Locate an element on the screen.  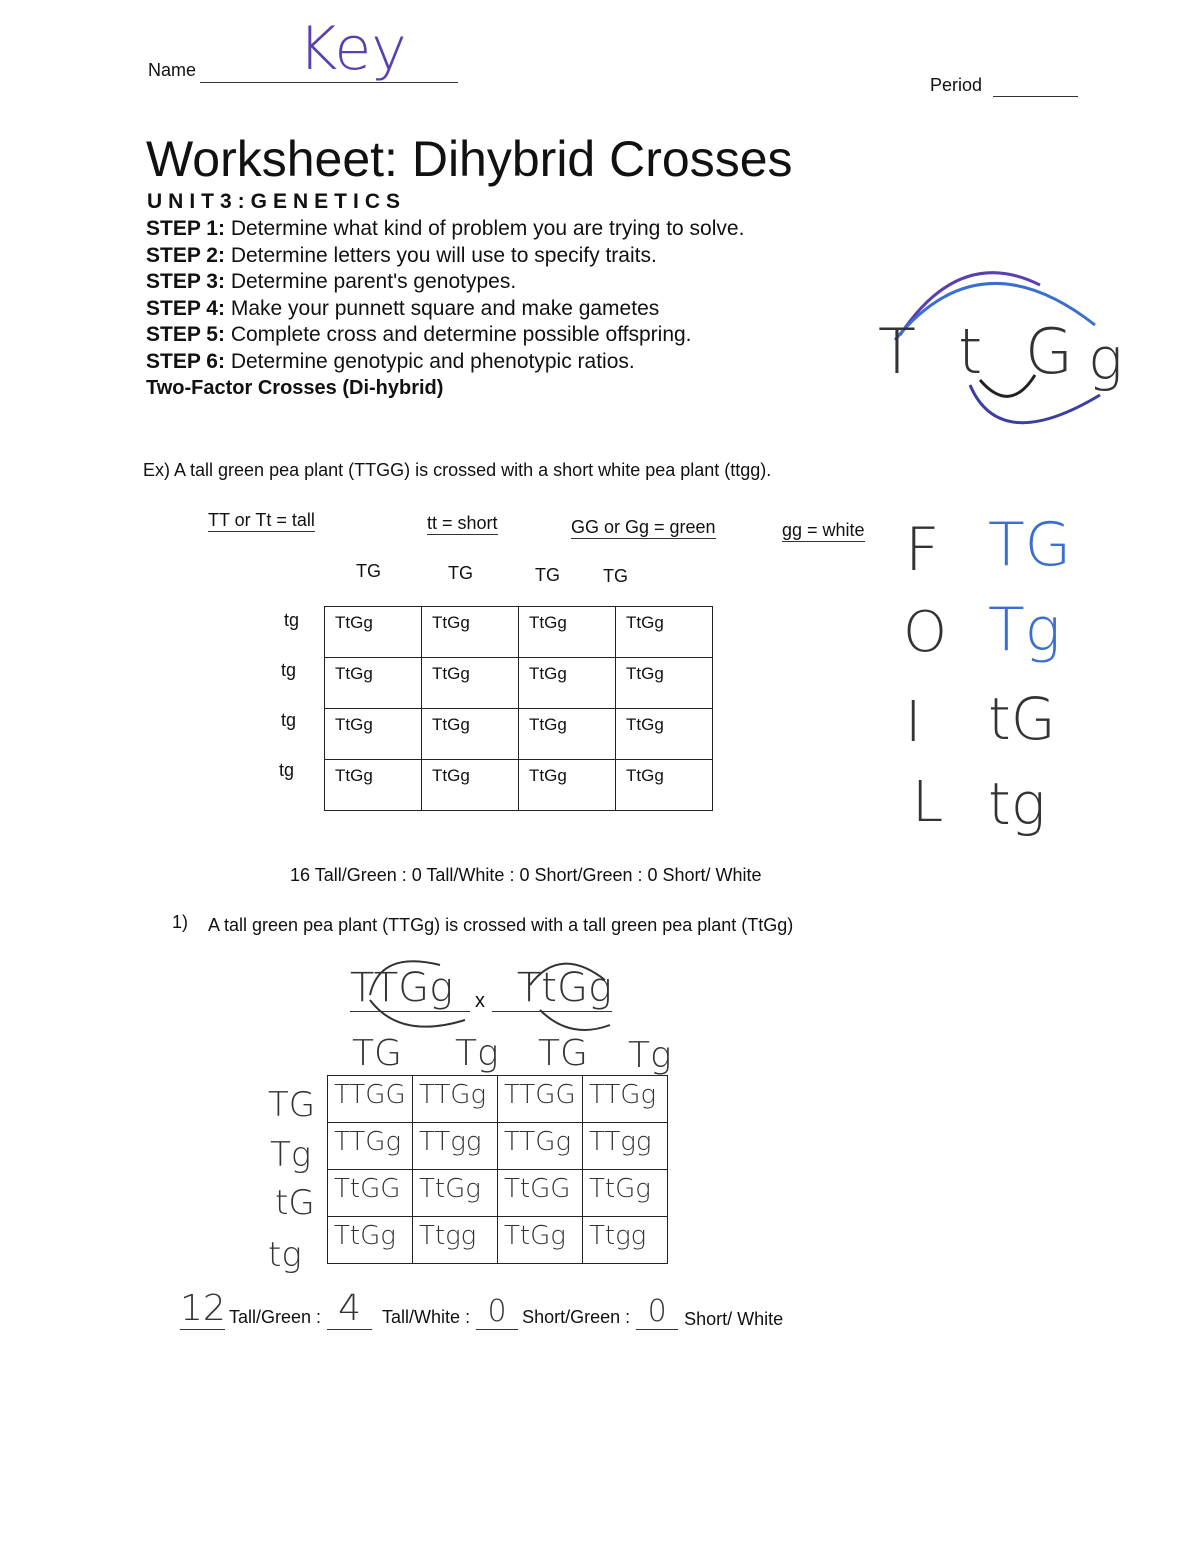
foil-letter-T: T is located at coordinates (897, 351).